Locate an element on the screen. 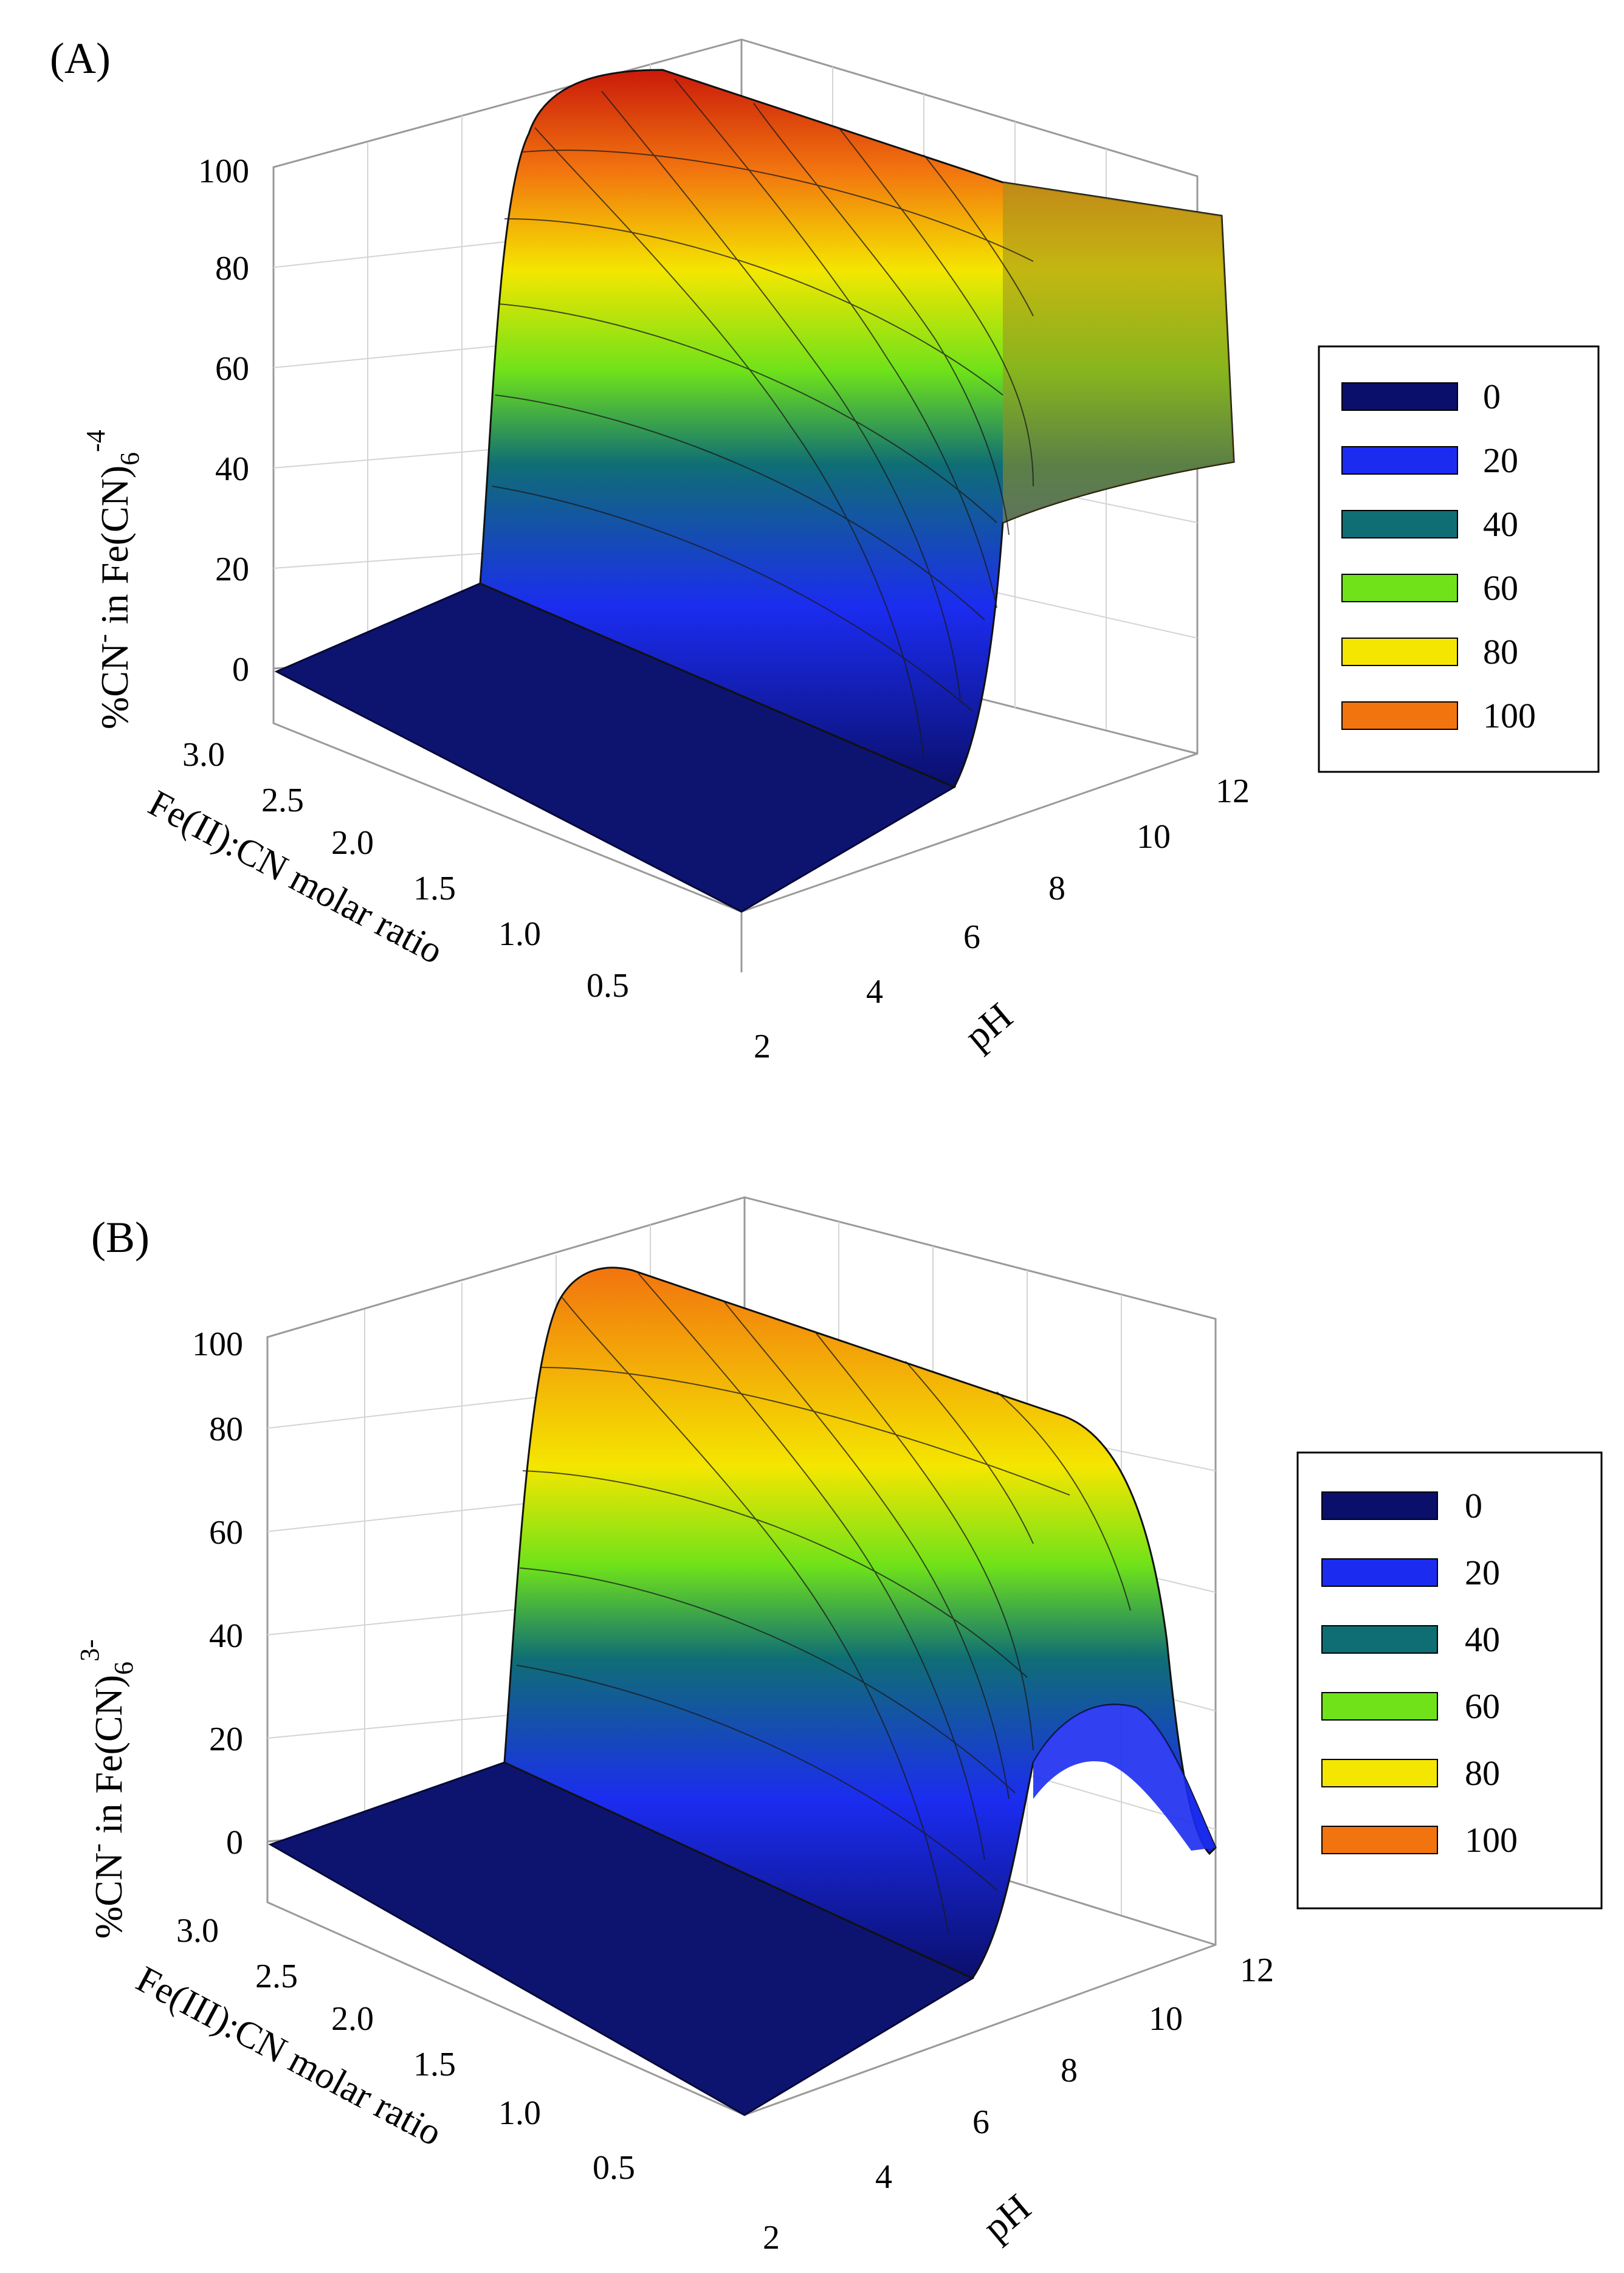 This screenshot has height=2273, width=1624. panel-a-x-ticks: 3.0 2.5 2.0 1.5 1.0 0.5 is located at coordinates (405, 870).